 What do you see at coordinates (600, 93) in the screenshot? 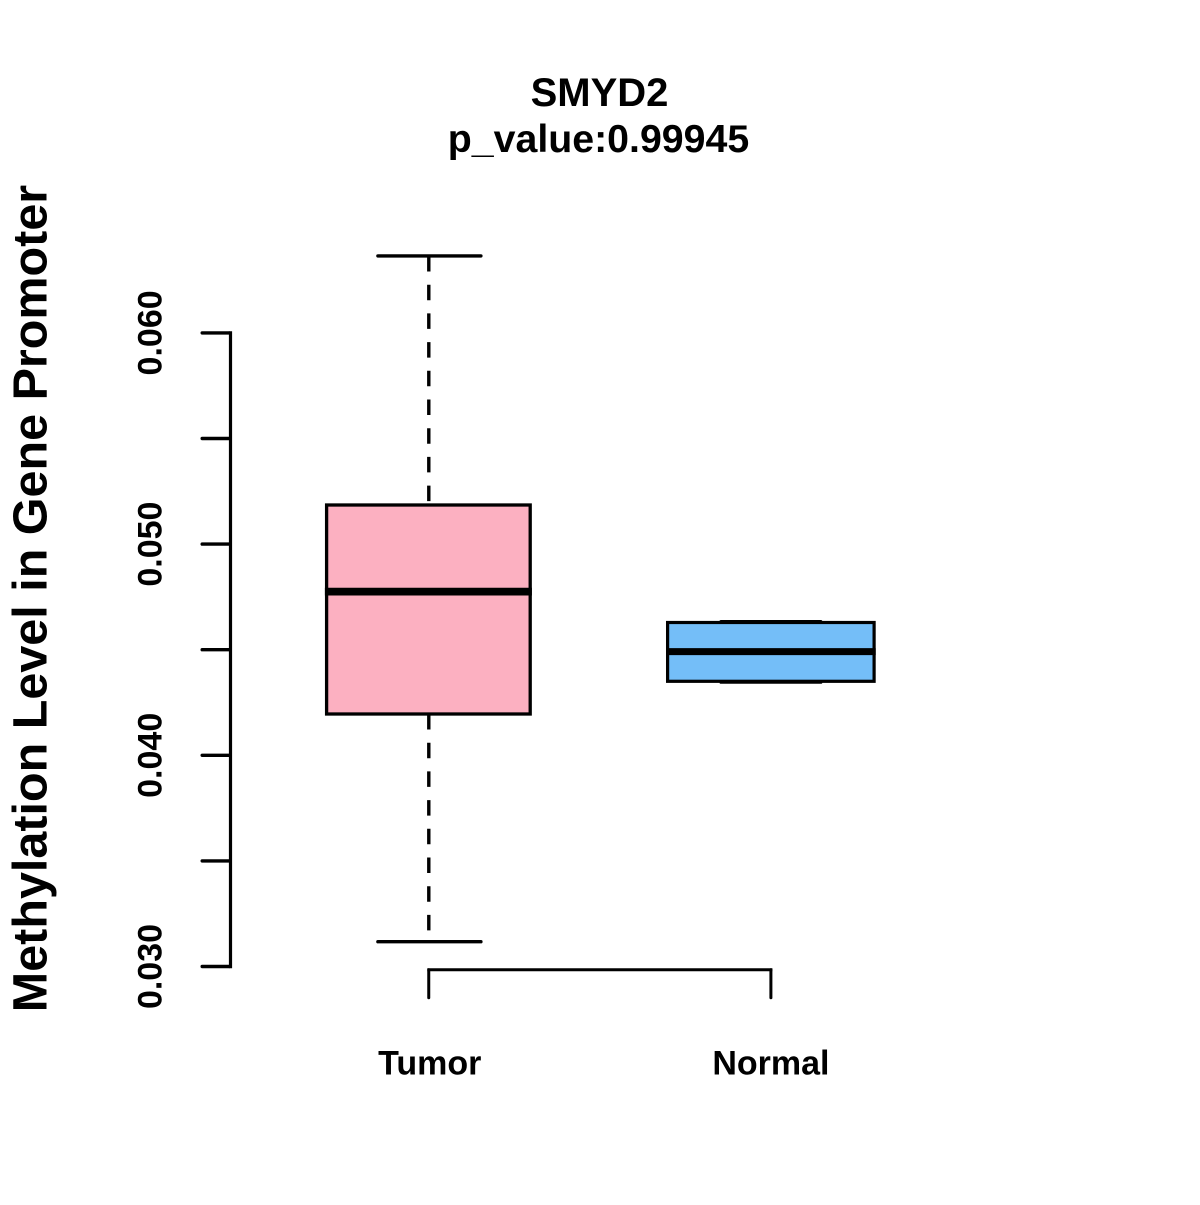
I see `svg-text: SMYD2` at bounding box center [600, 93].